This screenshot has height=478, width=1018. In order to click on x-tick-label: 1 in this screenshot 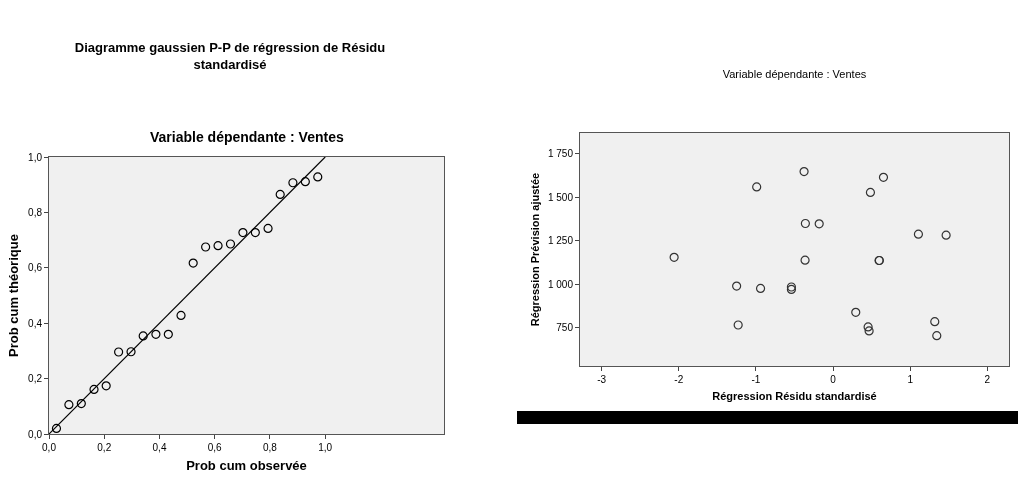, I will do `click(910, 379)`.